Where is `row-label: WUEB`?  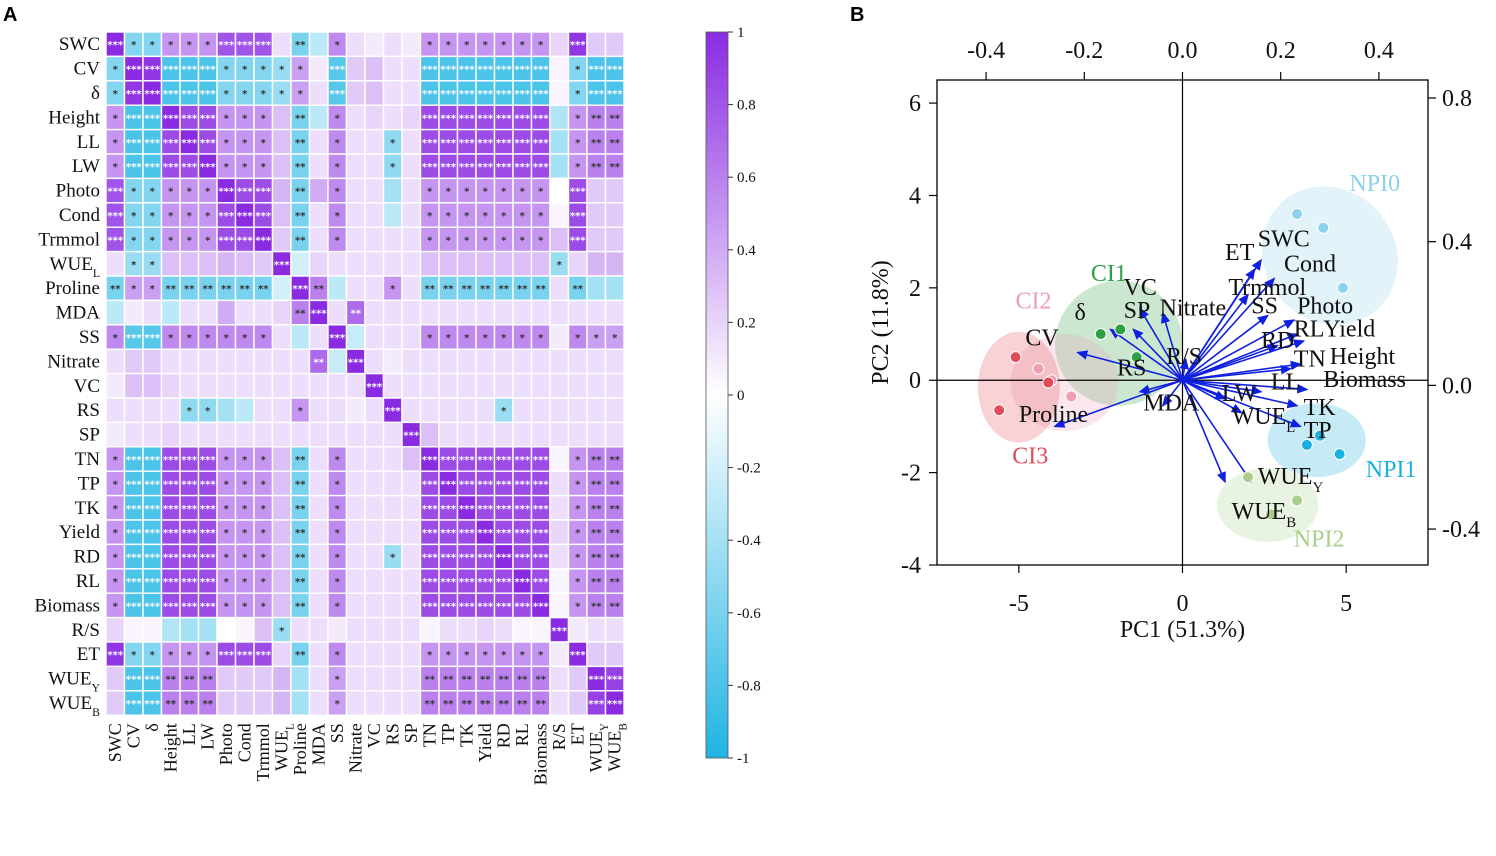
row-label: WUEB is located at coordinates (74, 706).